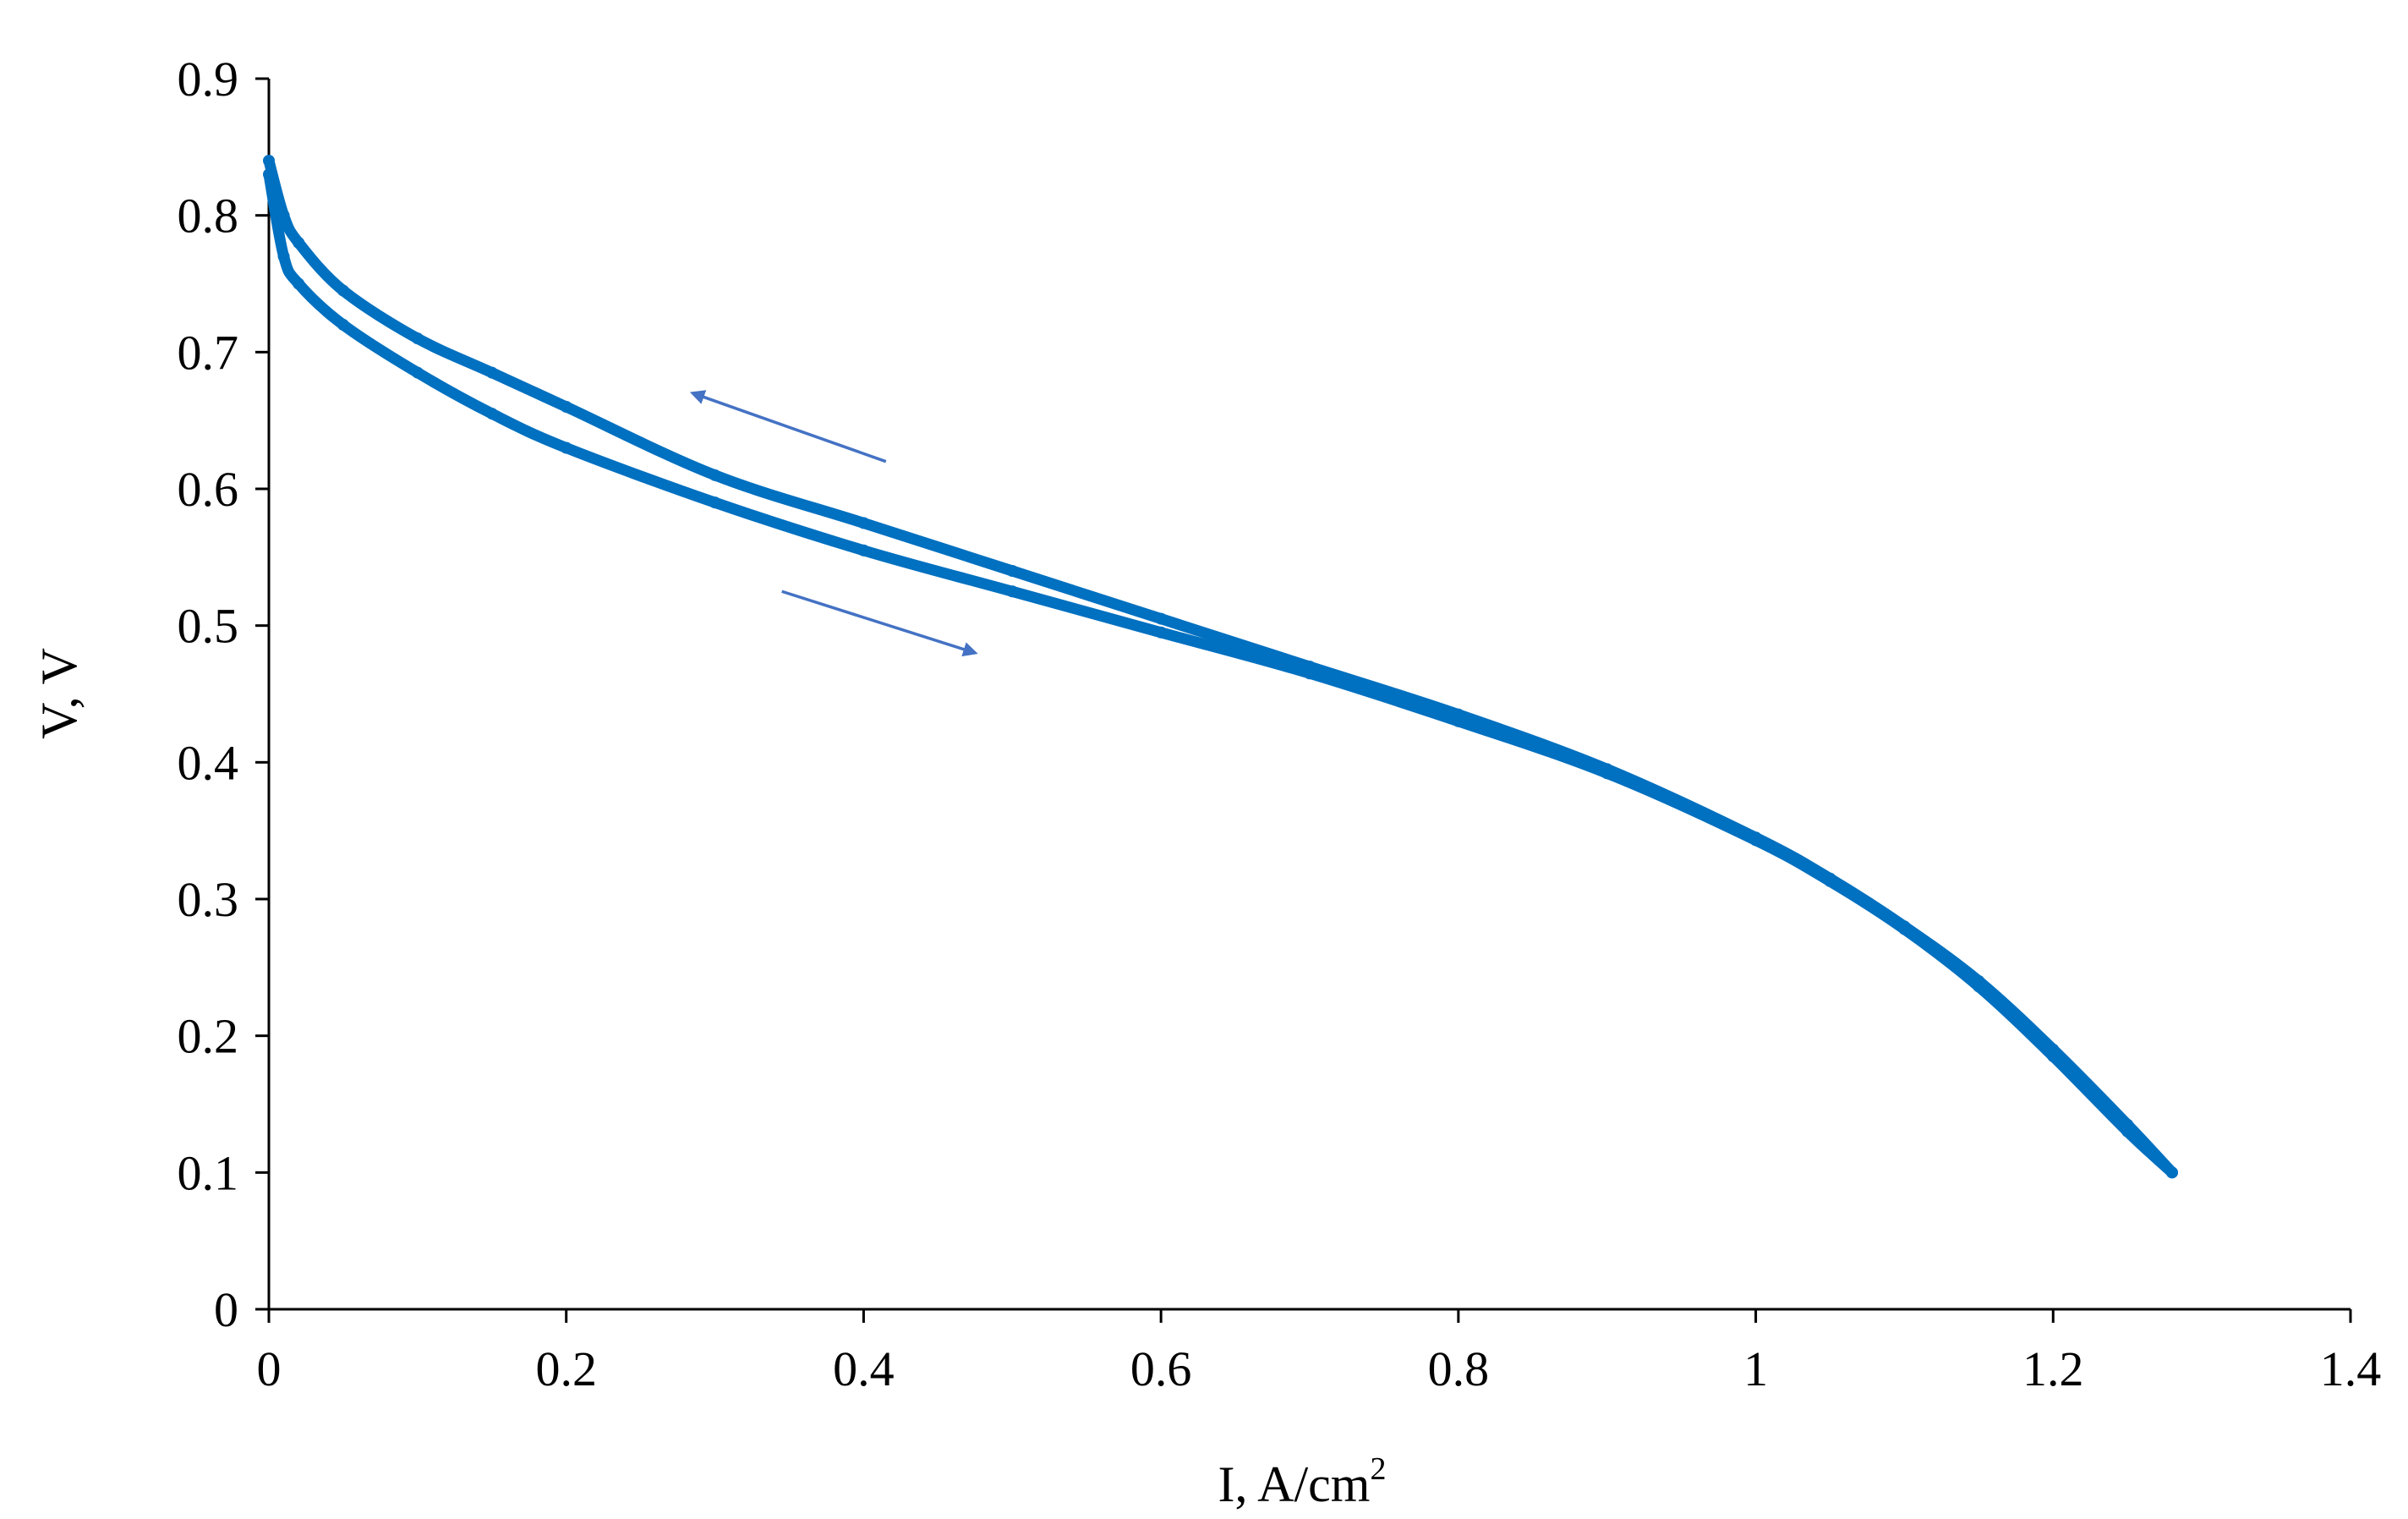 The width and height of the screenshot is (2408, 1519). Describe the element at coordinates (1459, 1368) in the screenshot. I see `x-tick-label: 0.8` at that location.